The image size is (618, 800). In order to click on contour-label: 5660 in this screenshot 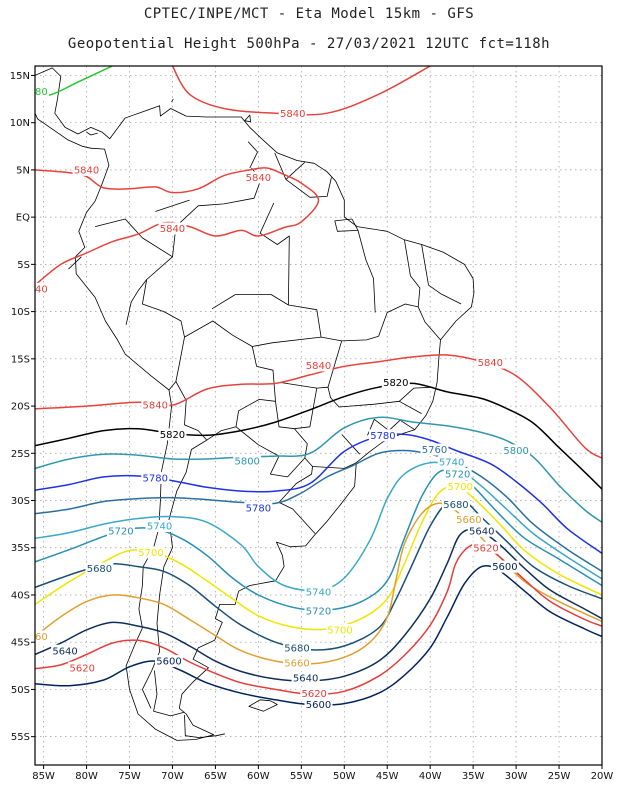, I will do `click(34, 637)`.